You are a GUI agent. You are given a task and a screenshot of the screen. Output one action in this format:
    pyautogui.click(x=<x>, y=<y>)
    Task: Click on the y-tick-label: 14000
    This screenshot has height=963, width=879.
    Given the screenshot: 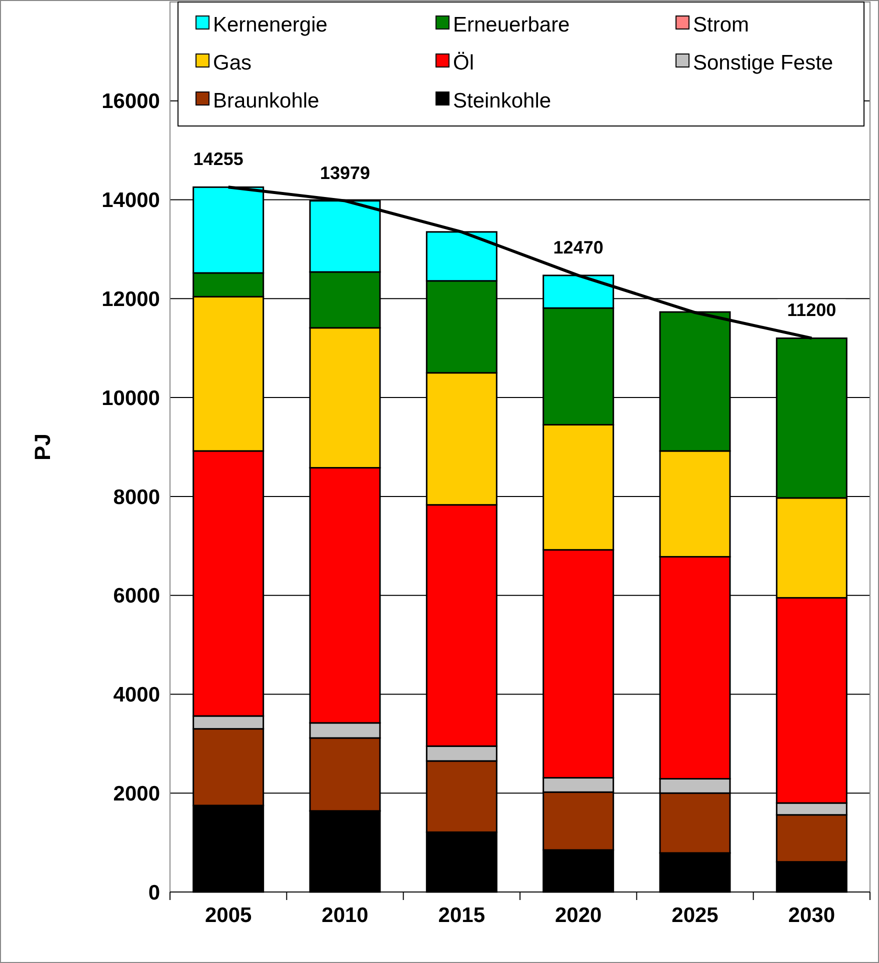 What is the action you would take?
    pyautogui.click(x=131, y=200)
    